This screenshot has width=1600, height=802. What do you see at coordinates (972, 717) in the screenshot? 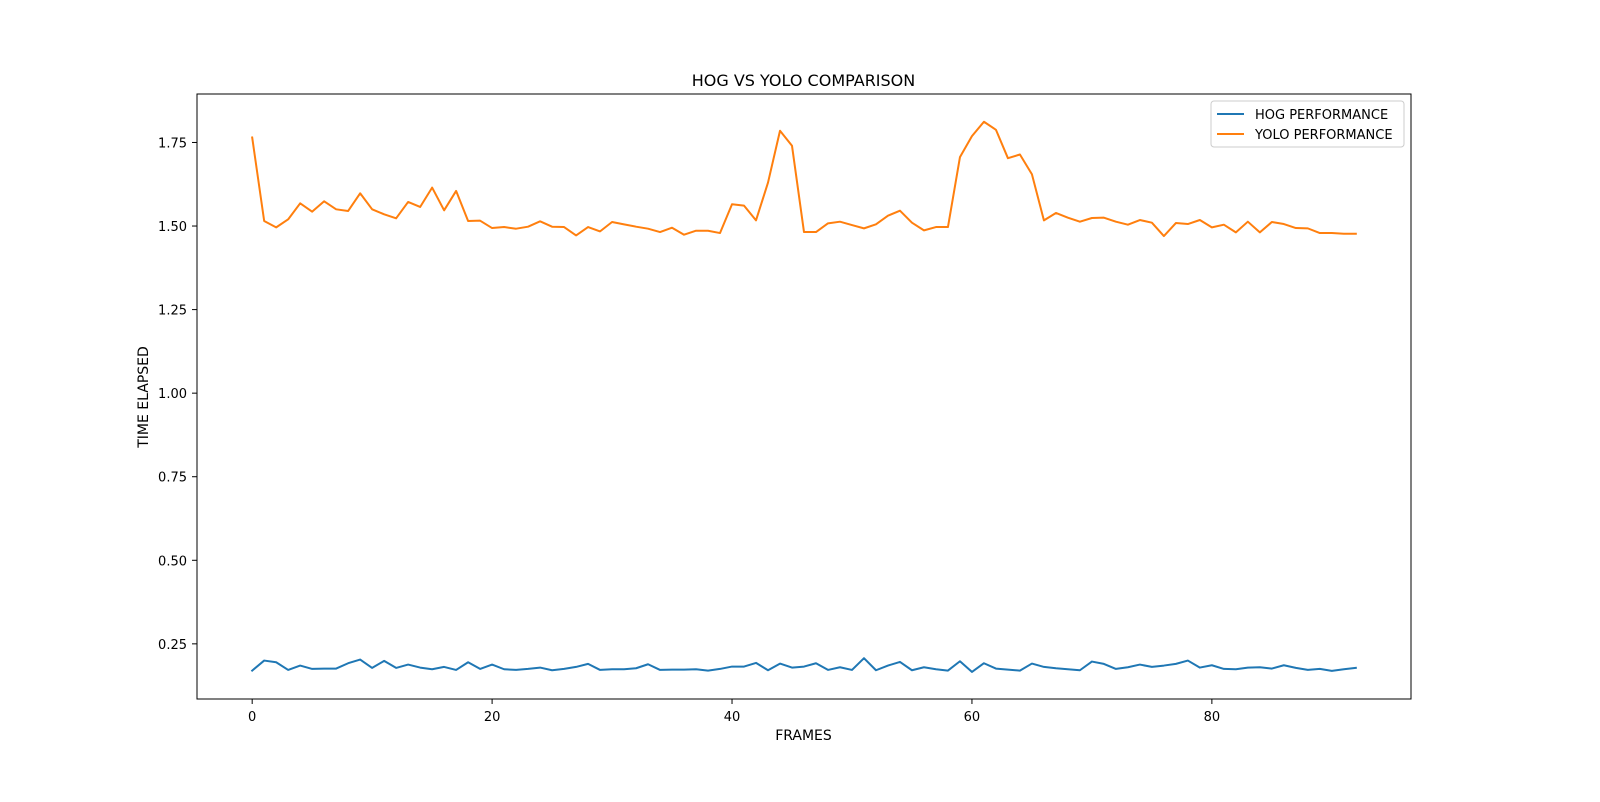
I see `x-tick-label: 60` at bounding box center [972, 717].